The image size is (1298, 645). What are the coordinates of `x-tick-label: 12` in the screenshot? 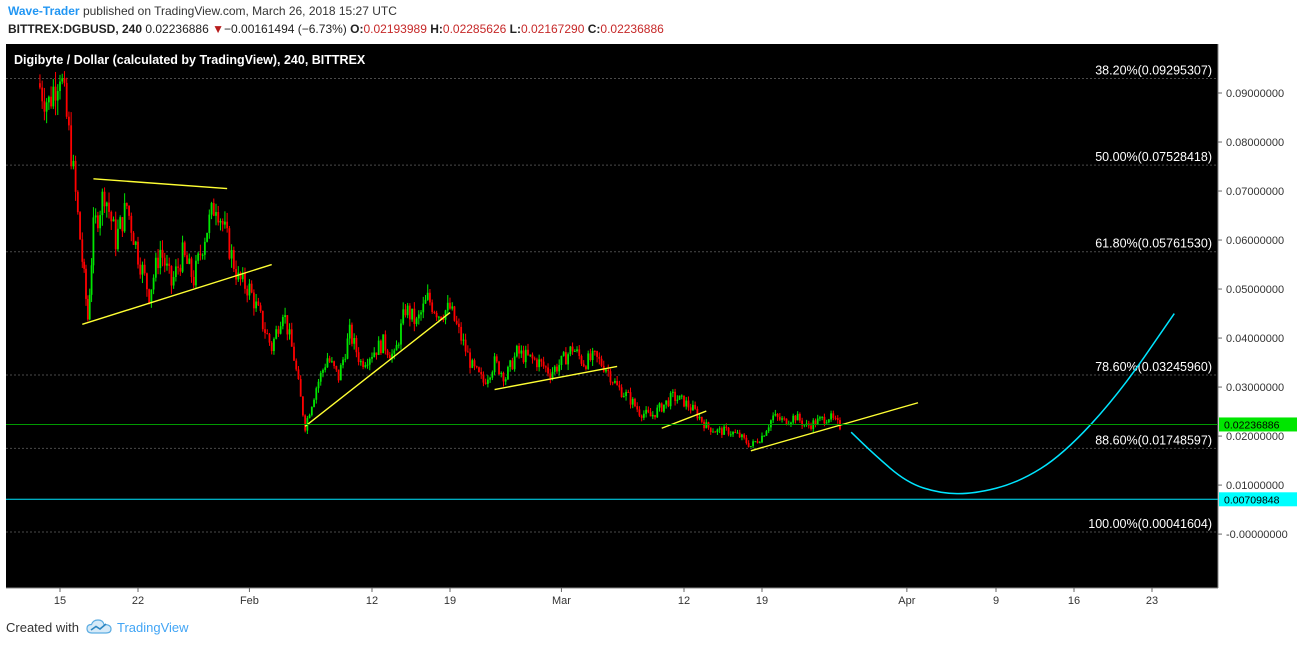 It's located at (372, 601).